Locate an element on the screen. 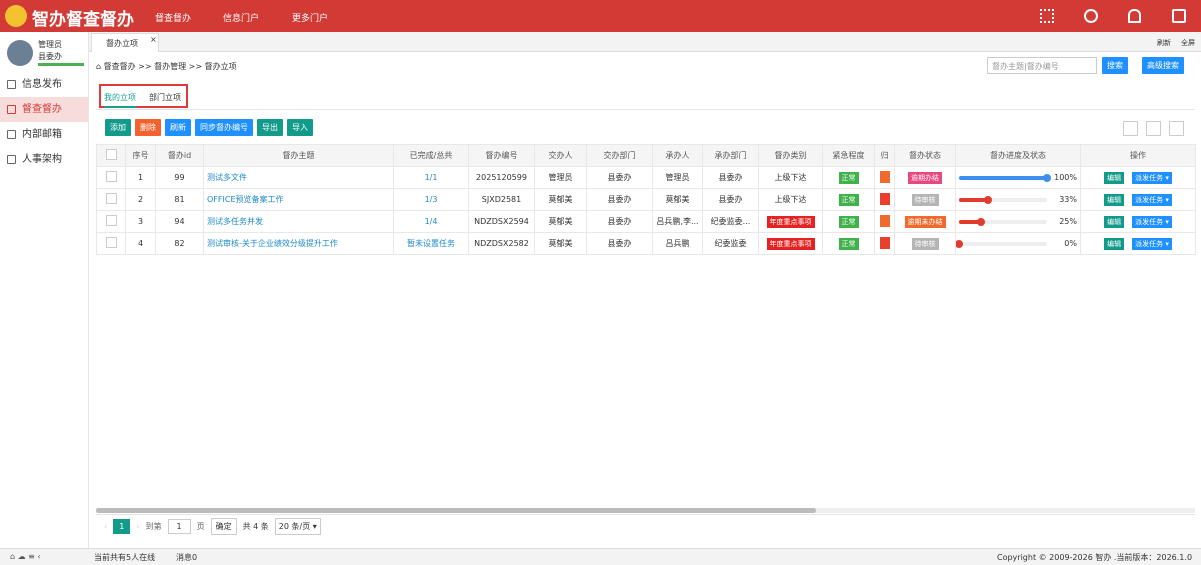 This screenshot has height=565, width=1201. menu-label: 督查督办 is located at coordinates (42, 109).